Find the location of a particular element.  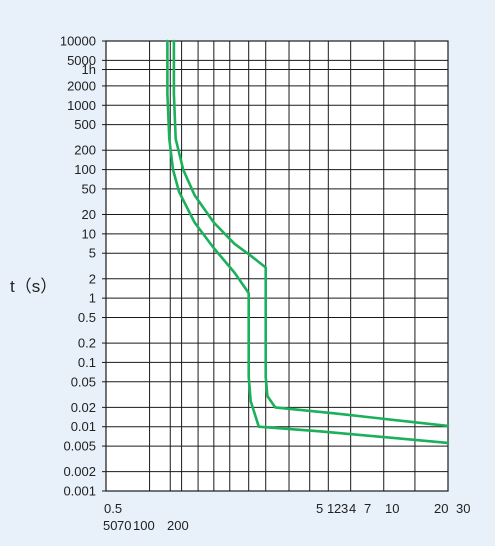

y-tick-label-7: 100 is located at coordinates (85, 169).